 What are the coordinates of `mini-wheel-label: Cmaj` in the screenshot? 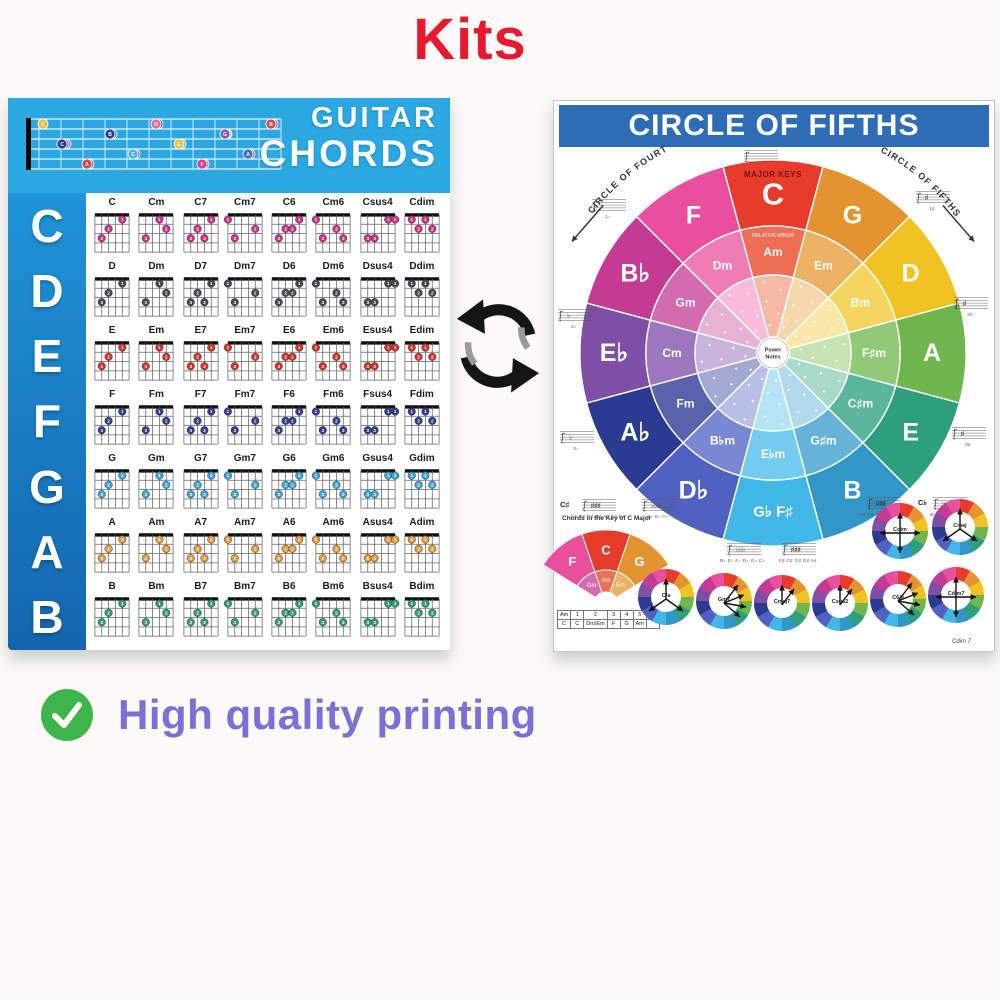 It's located at (960, 526).